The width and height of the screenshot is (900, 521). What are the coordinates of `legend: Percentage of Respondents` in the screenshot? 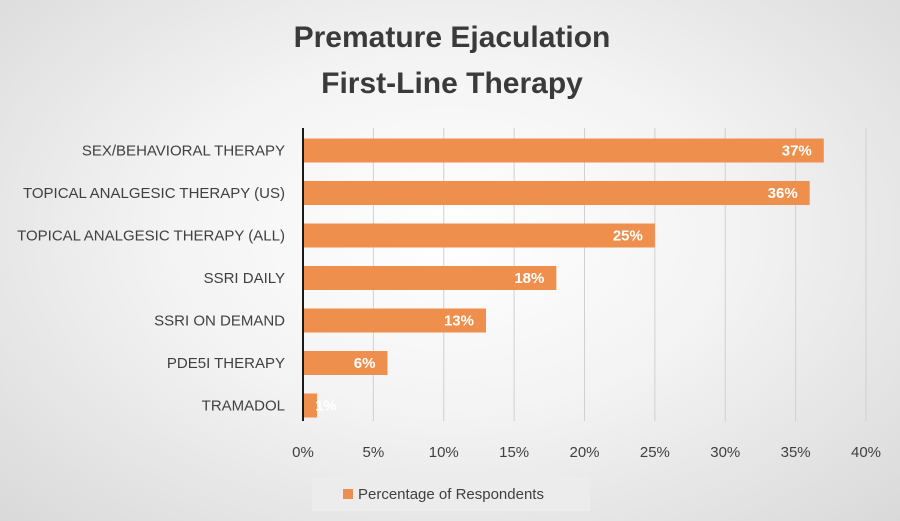 It's located at (451, 494).